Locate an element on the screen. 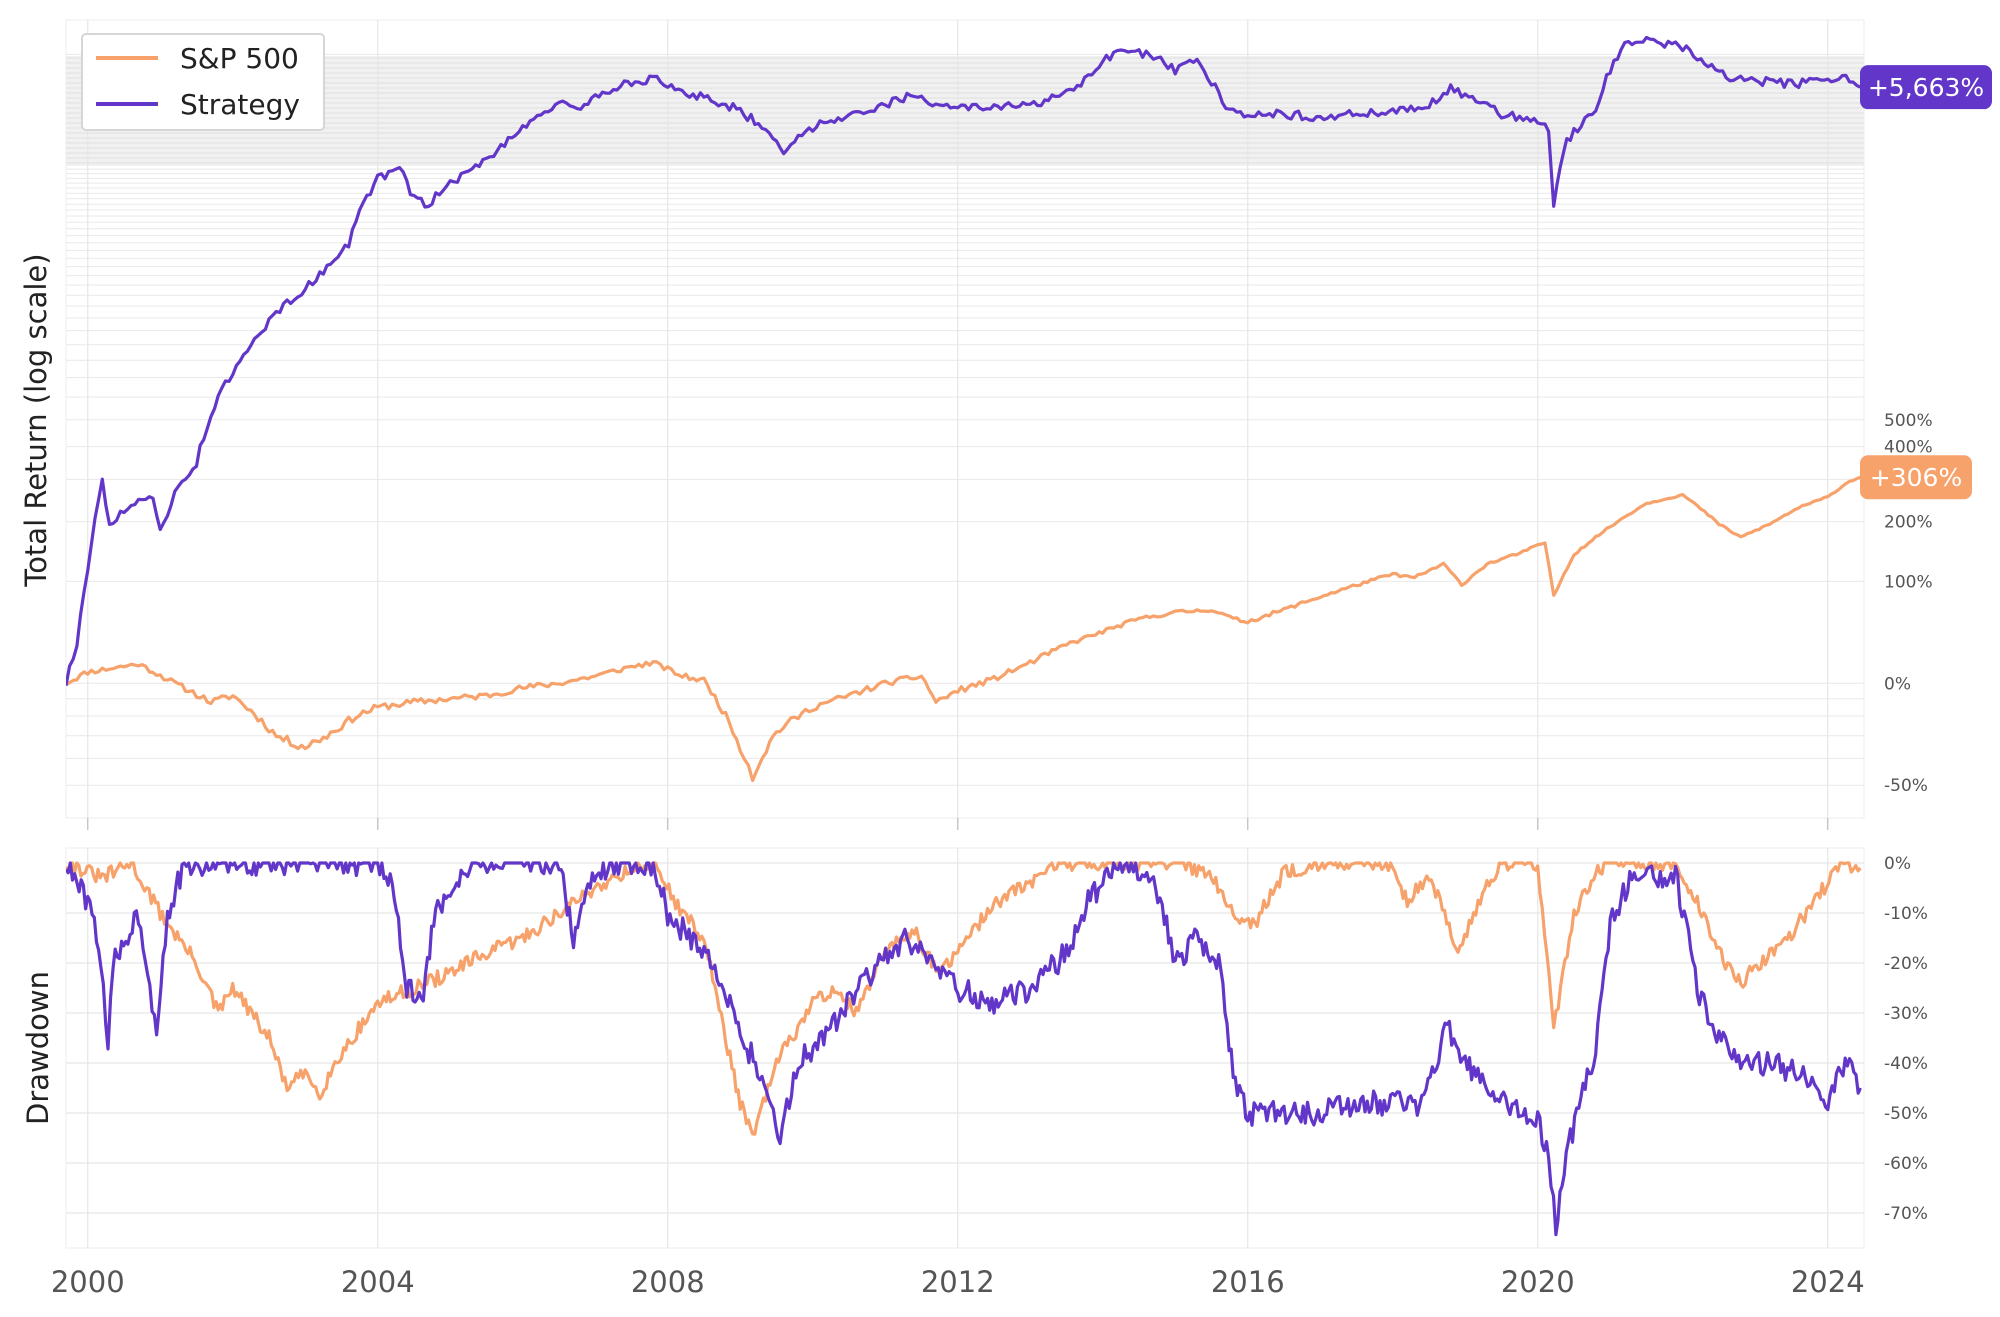 The width and height of the screenshot is (2000, 1317). x-tick-label: 2008 is located at coordinates (668, 1282).